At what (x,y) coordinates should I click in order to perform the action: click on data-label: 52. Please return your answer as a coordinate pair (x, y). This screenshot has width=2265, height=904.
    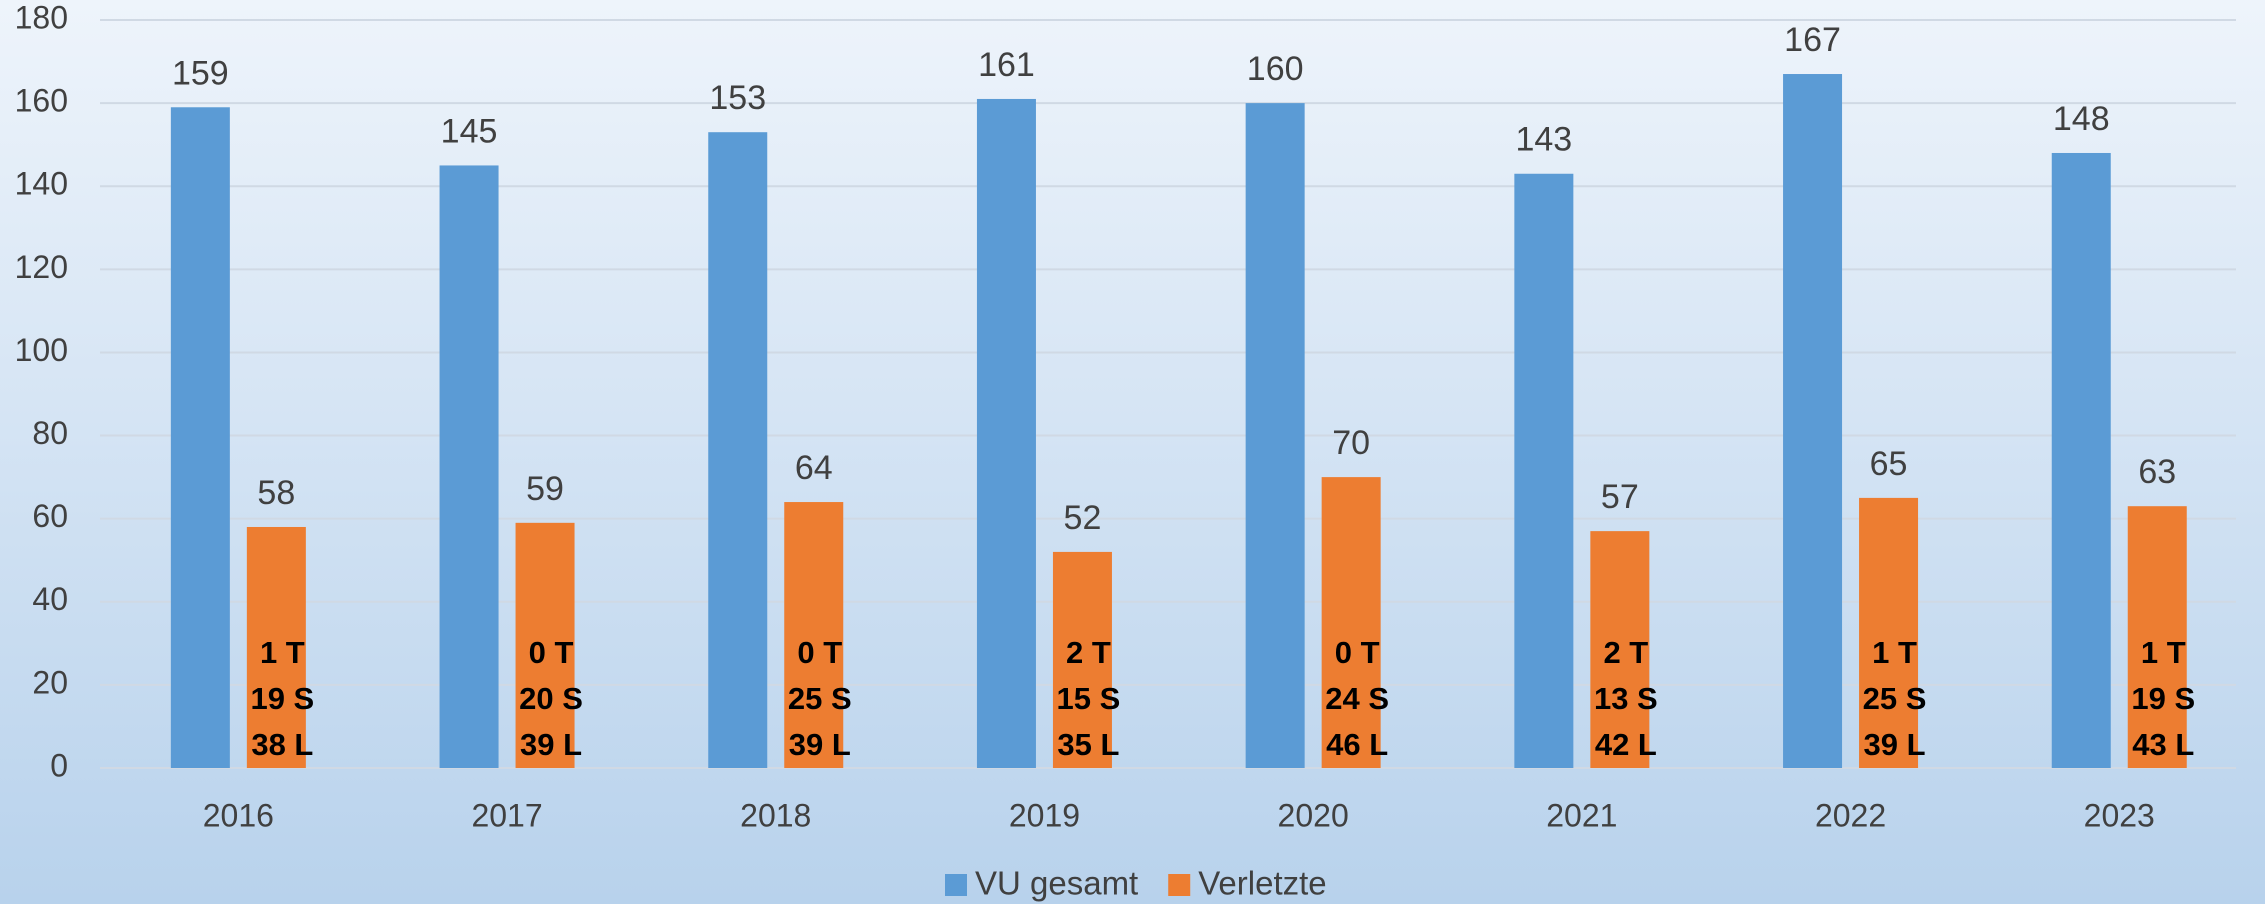
    Looking at the image, I should click on (1083, 518).